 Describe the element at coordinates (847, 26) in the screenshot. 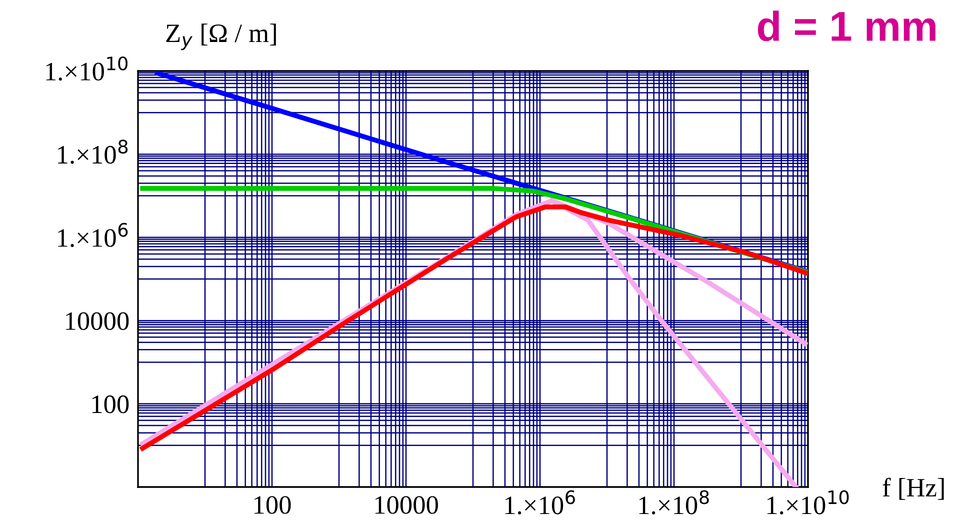

I see `chart-title: d = 1 mm` at that location.